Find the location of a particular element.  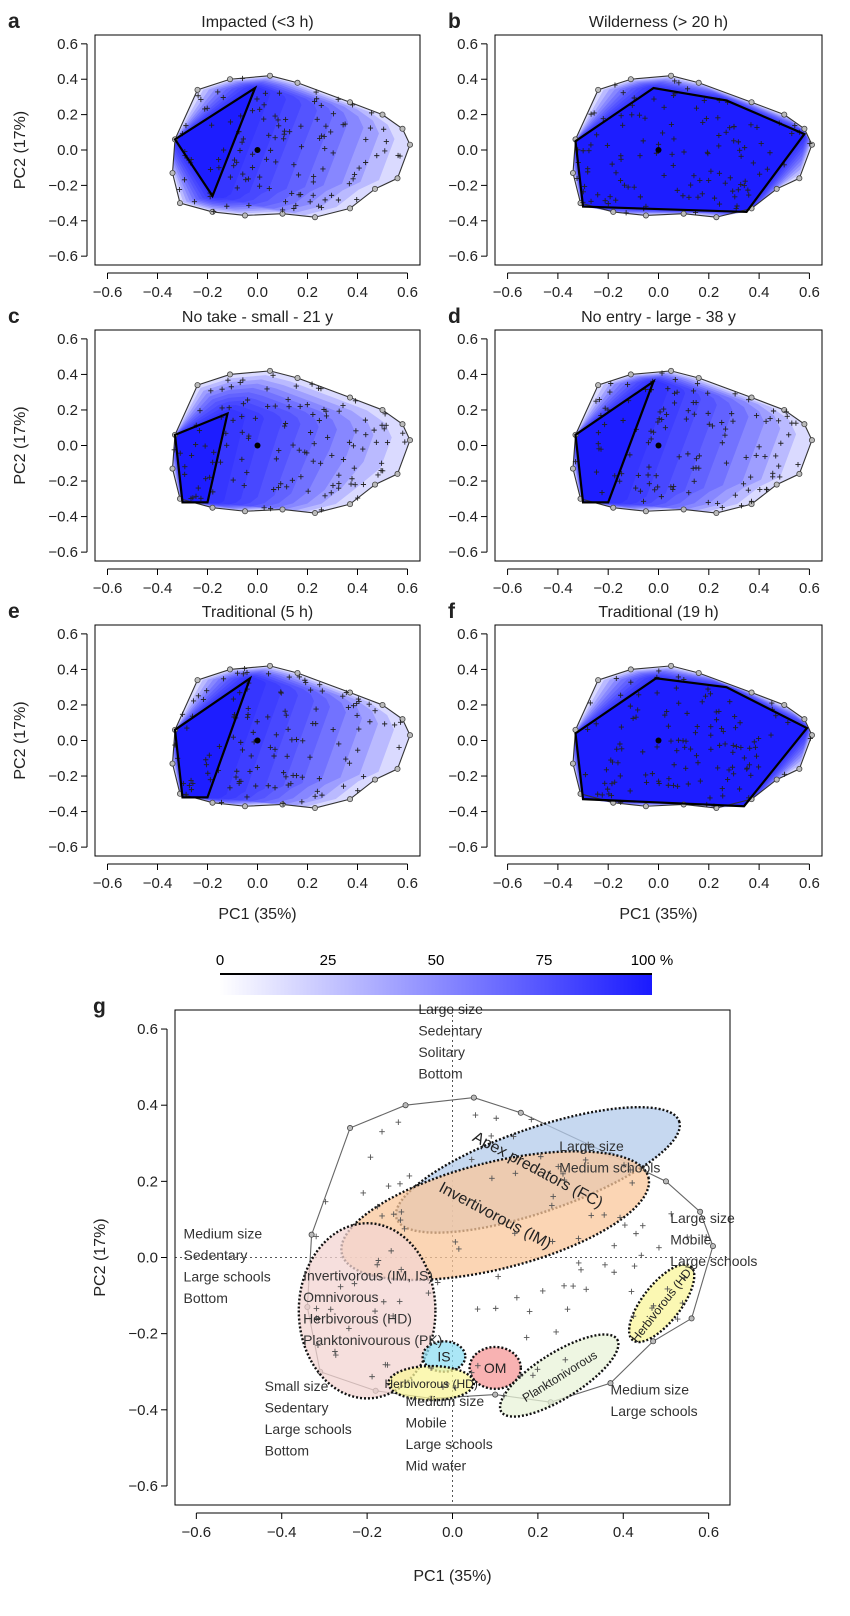

y-tick-label: −0.6 is located at coordinates (63, 847).